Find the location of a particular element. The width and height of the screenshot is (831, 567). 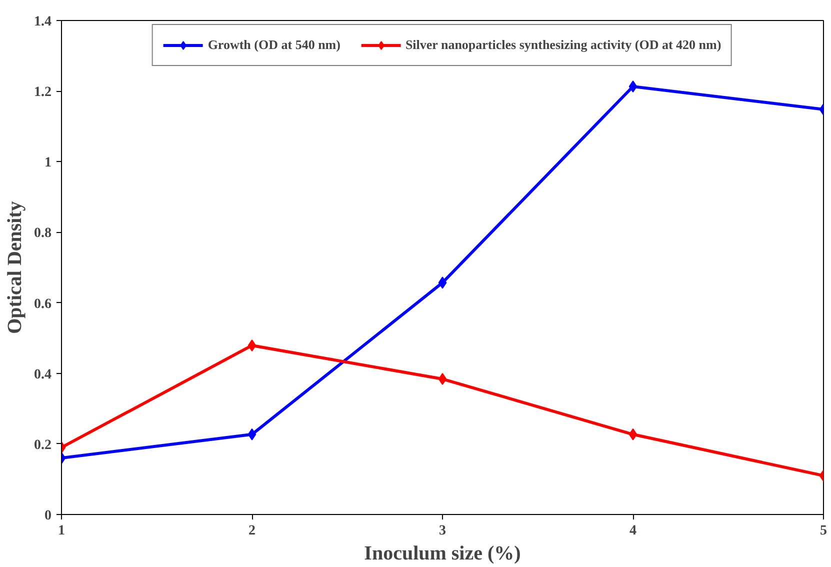

y-tick-label: 0.4 is located at coordinates (43, 374).